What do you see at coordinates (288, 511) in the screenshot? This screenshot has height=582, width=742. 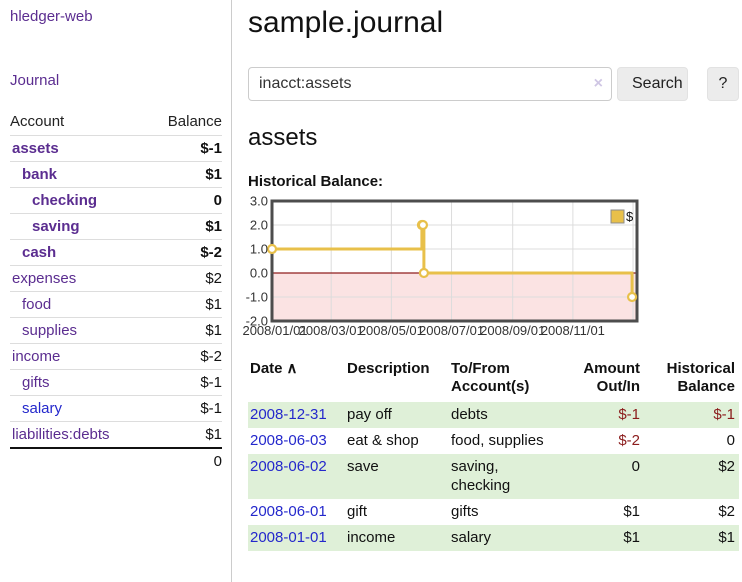 I see `register-date-link: 2008-06-01` at bounding box center [288, 511].